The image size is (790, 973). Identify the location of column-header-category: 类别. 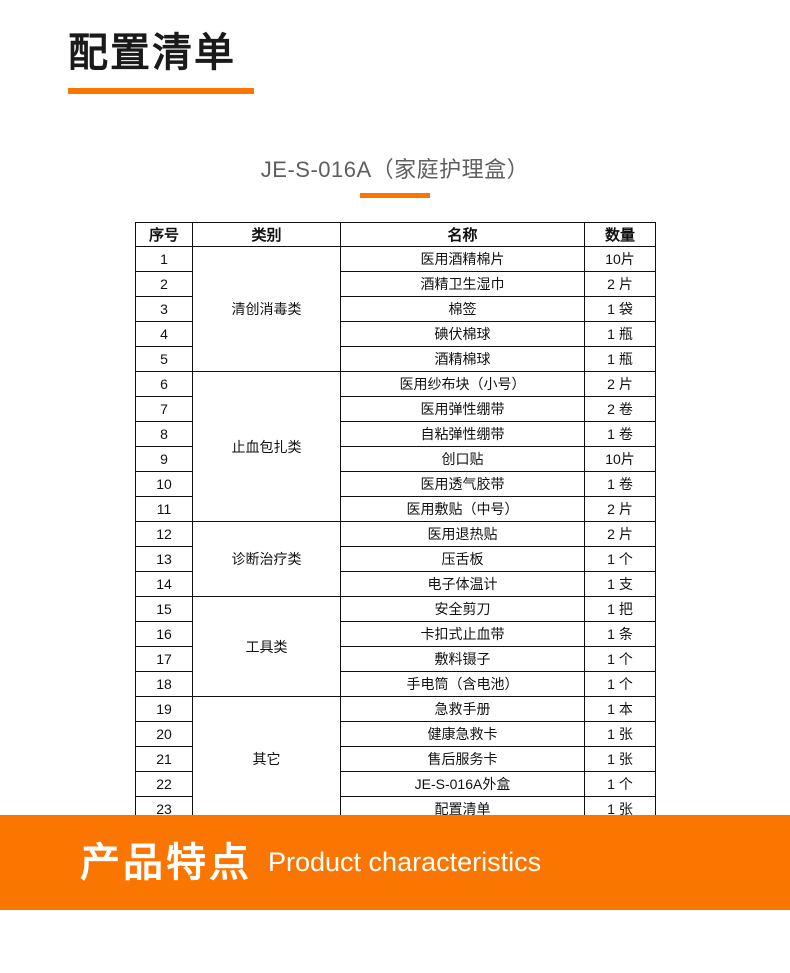
(266, 234).